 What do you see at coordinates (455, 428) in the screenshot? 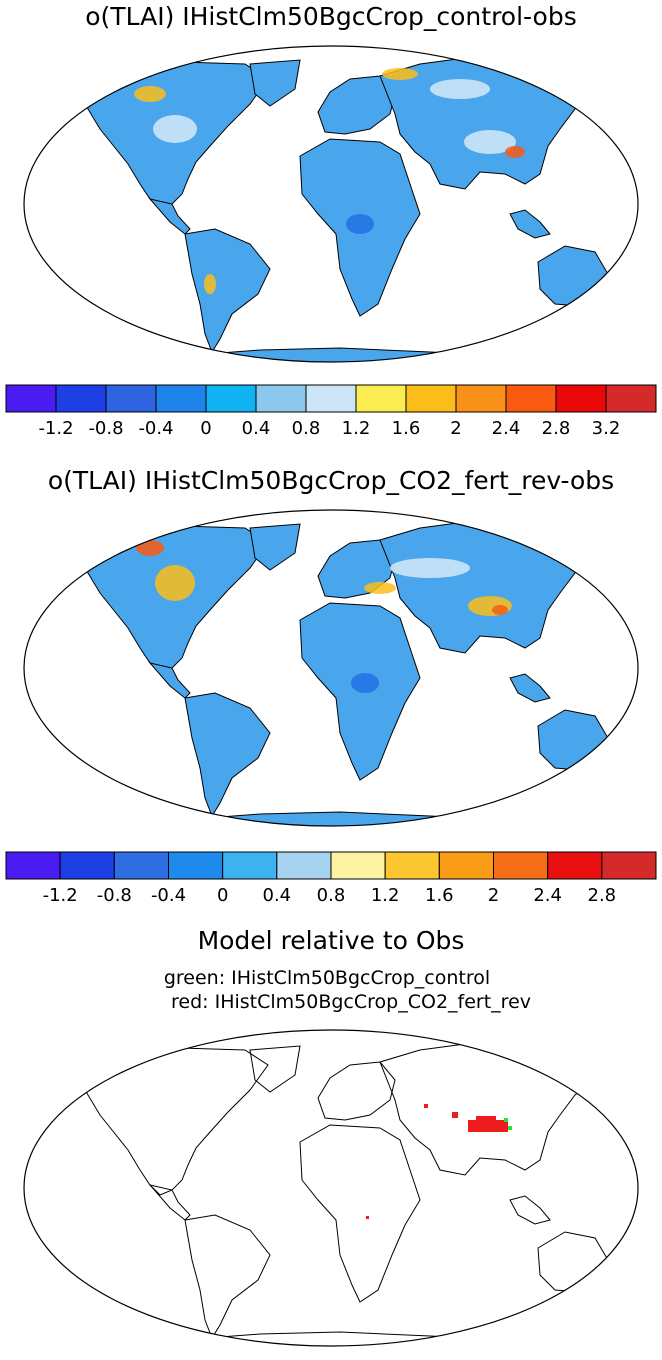
I see `colorbar-1-tick-label: 2` at bounding box center [455, 428].